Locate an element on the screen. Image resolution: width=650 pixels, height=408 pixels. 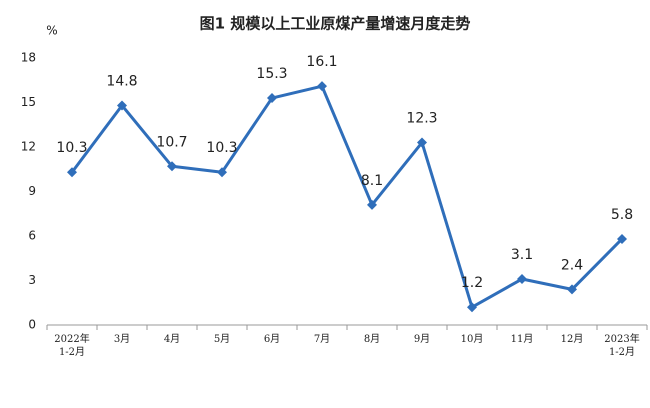
data-label: 1.2 is located at coordinates (472, 283).